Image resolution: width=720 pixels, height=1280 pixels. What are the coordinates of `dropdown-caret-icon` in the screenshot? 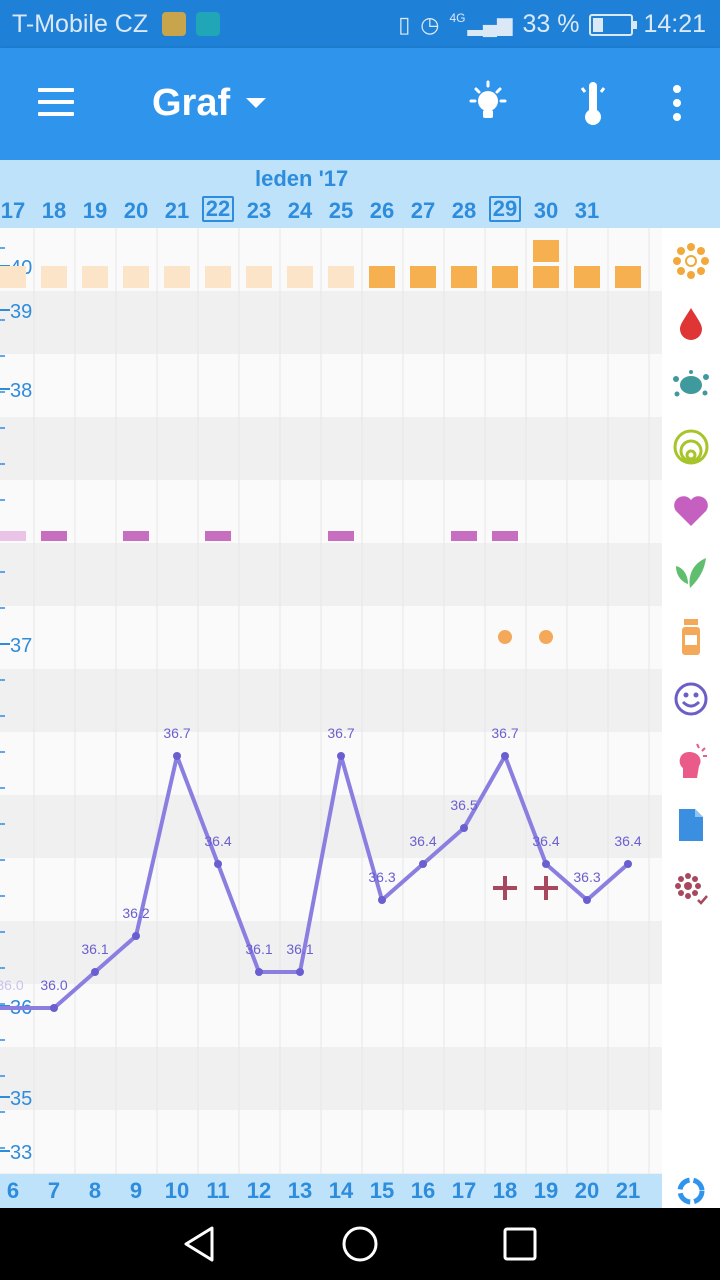 It's located at (256, 103).